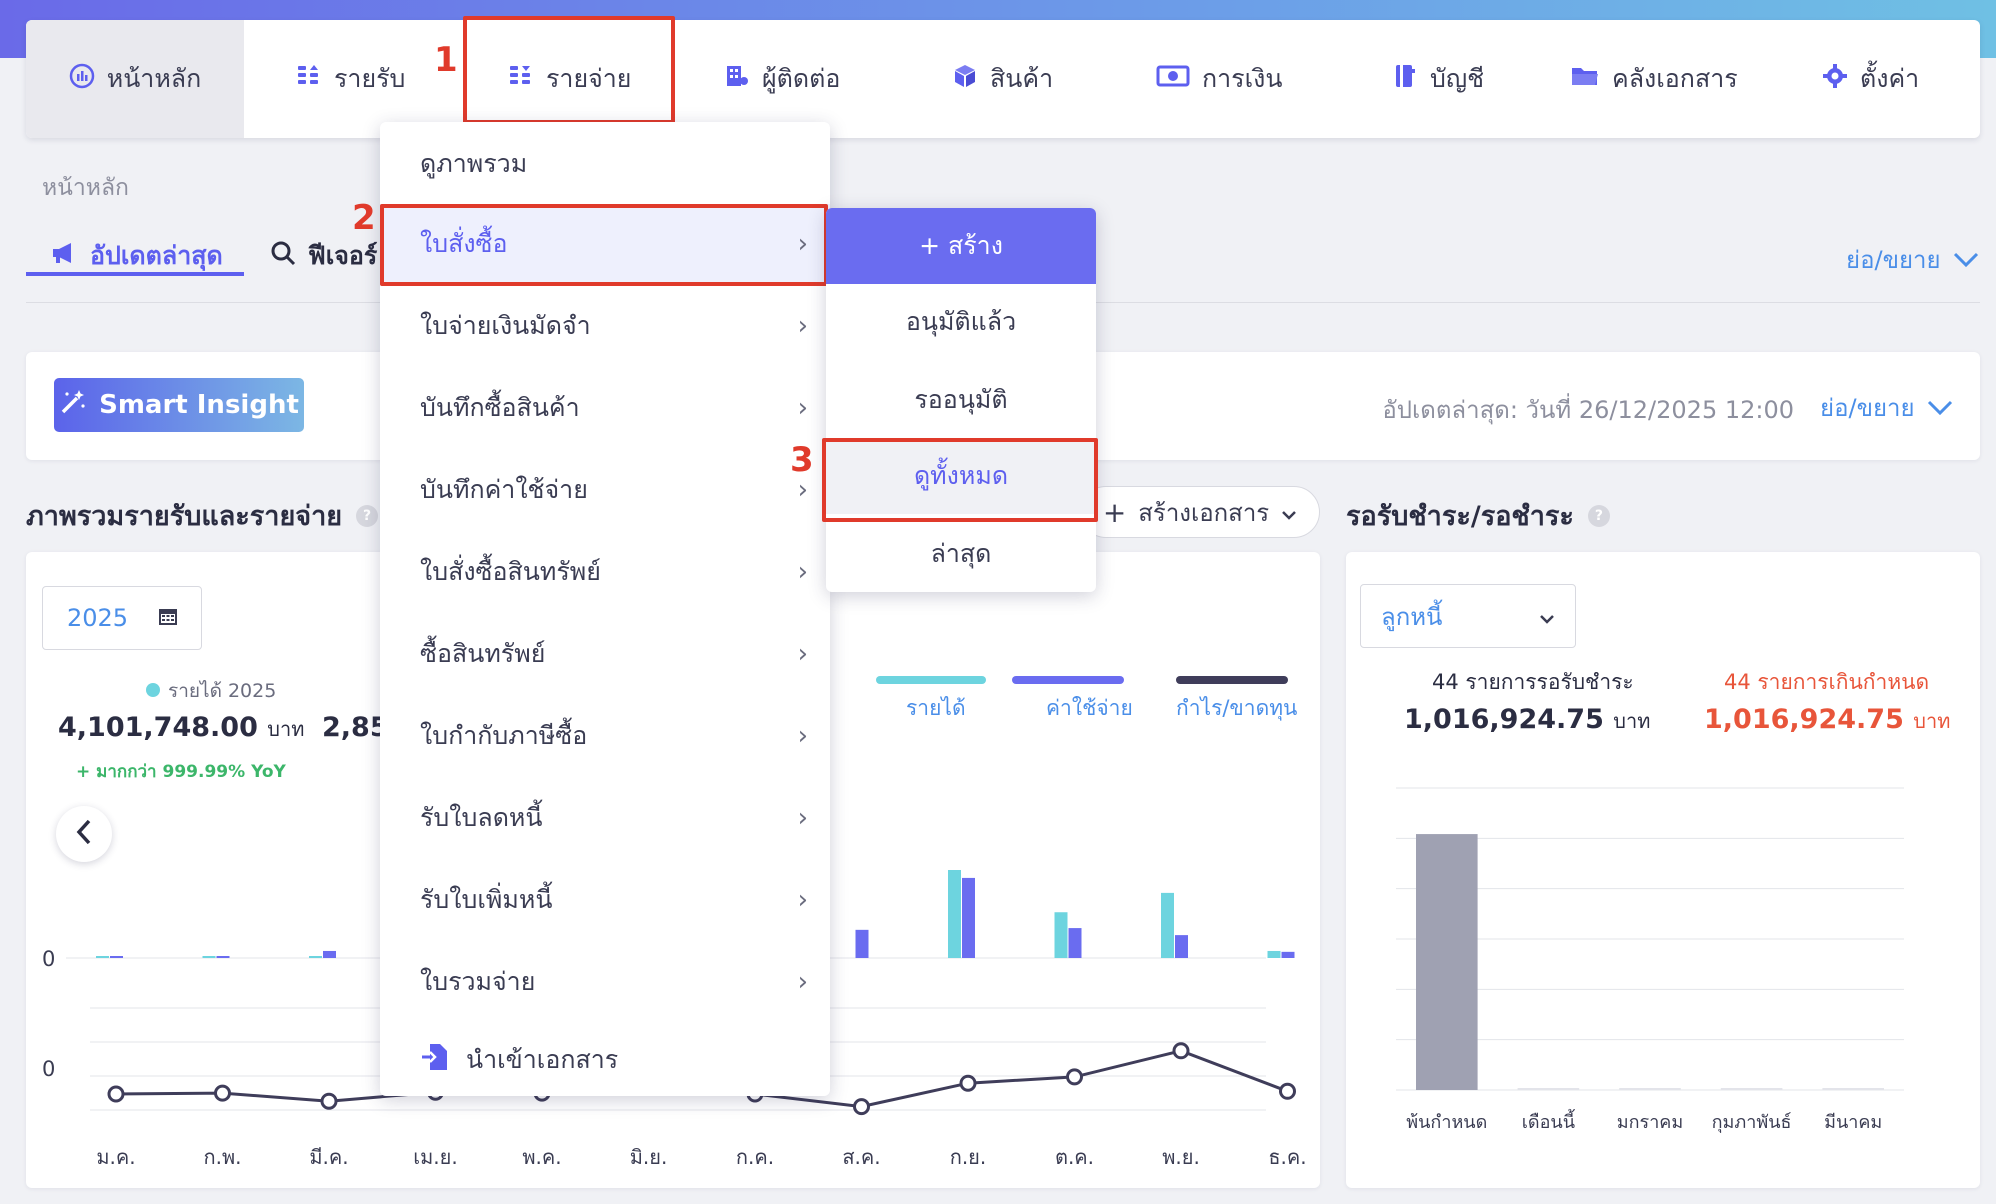  Describe the element at coordinates (1675, 78) in the screenshot. I see `nav-label-documents: คลังเอกสาร` at that location.